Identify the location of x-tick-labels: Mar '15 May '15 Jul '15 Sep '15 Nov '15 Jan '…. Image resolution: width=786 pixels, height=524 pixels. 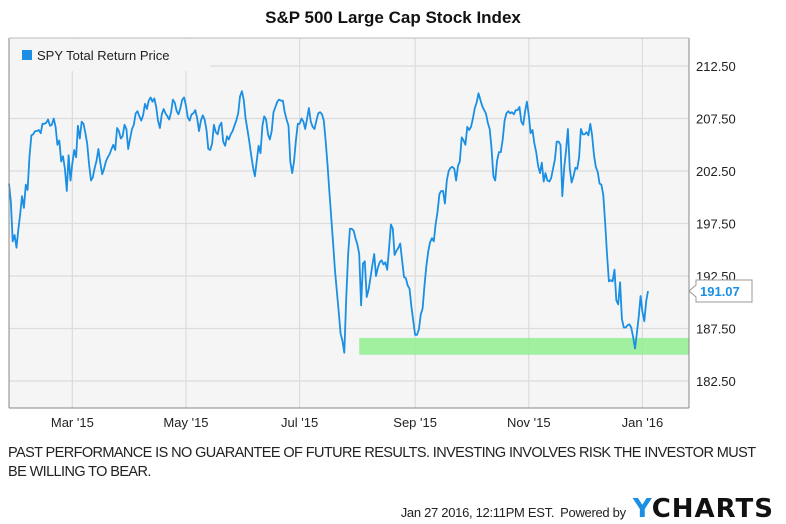
(357, 422).